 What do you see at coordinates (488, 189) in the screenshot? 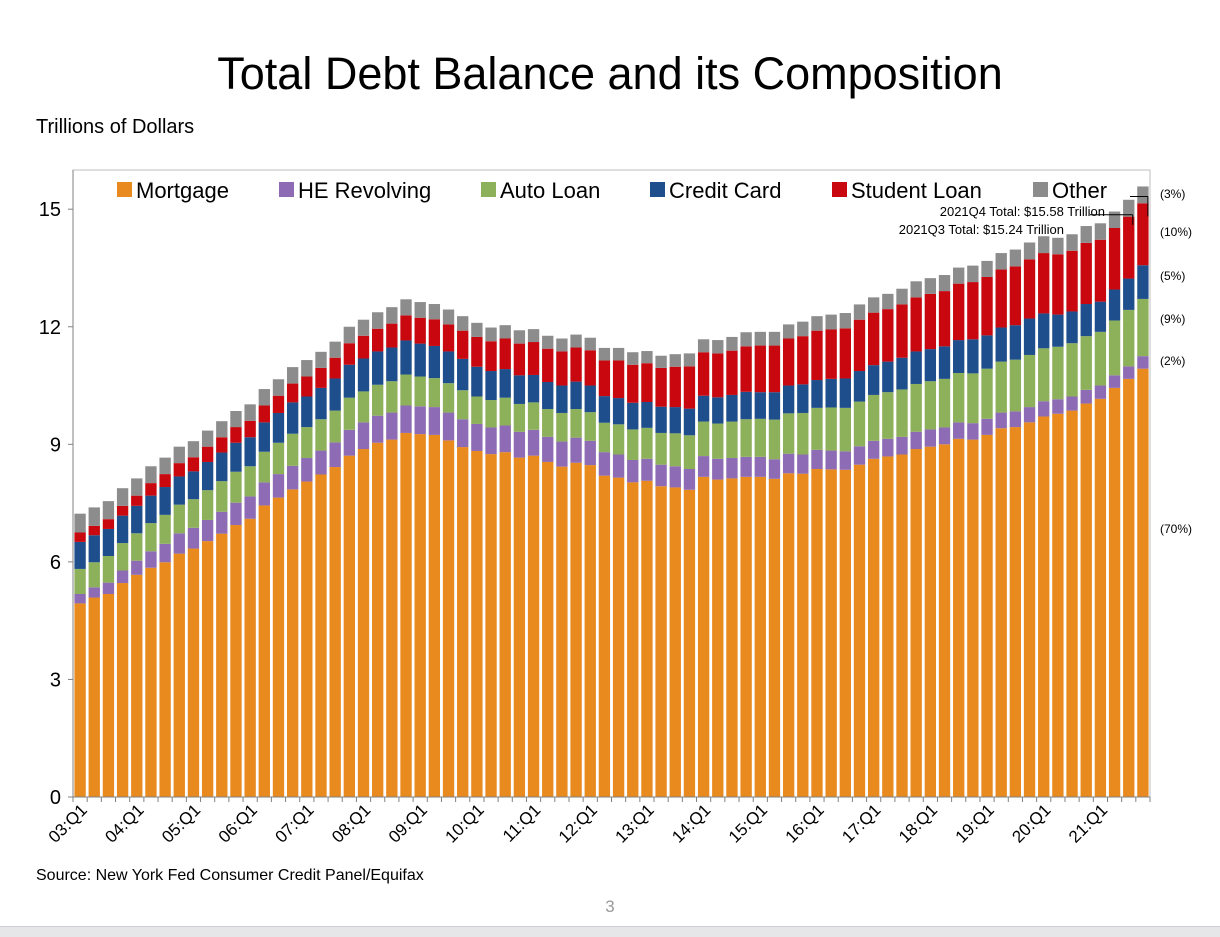
I see `legend-swatch-auto-loan` at bounding box center [488, 189].